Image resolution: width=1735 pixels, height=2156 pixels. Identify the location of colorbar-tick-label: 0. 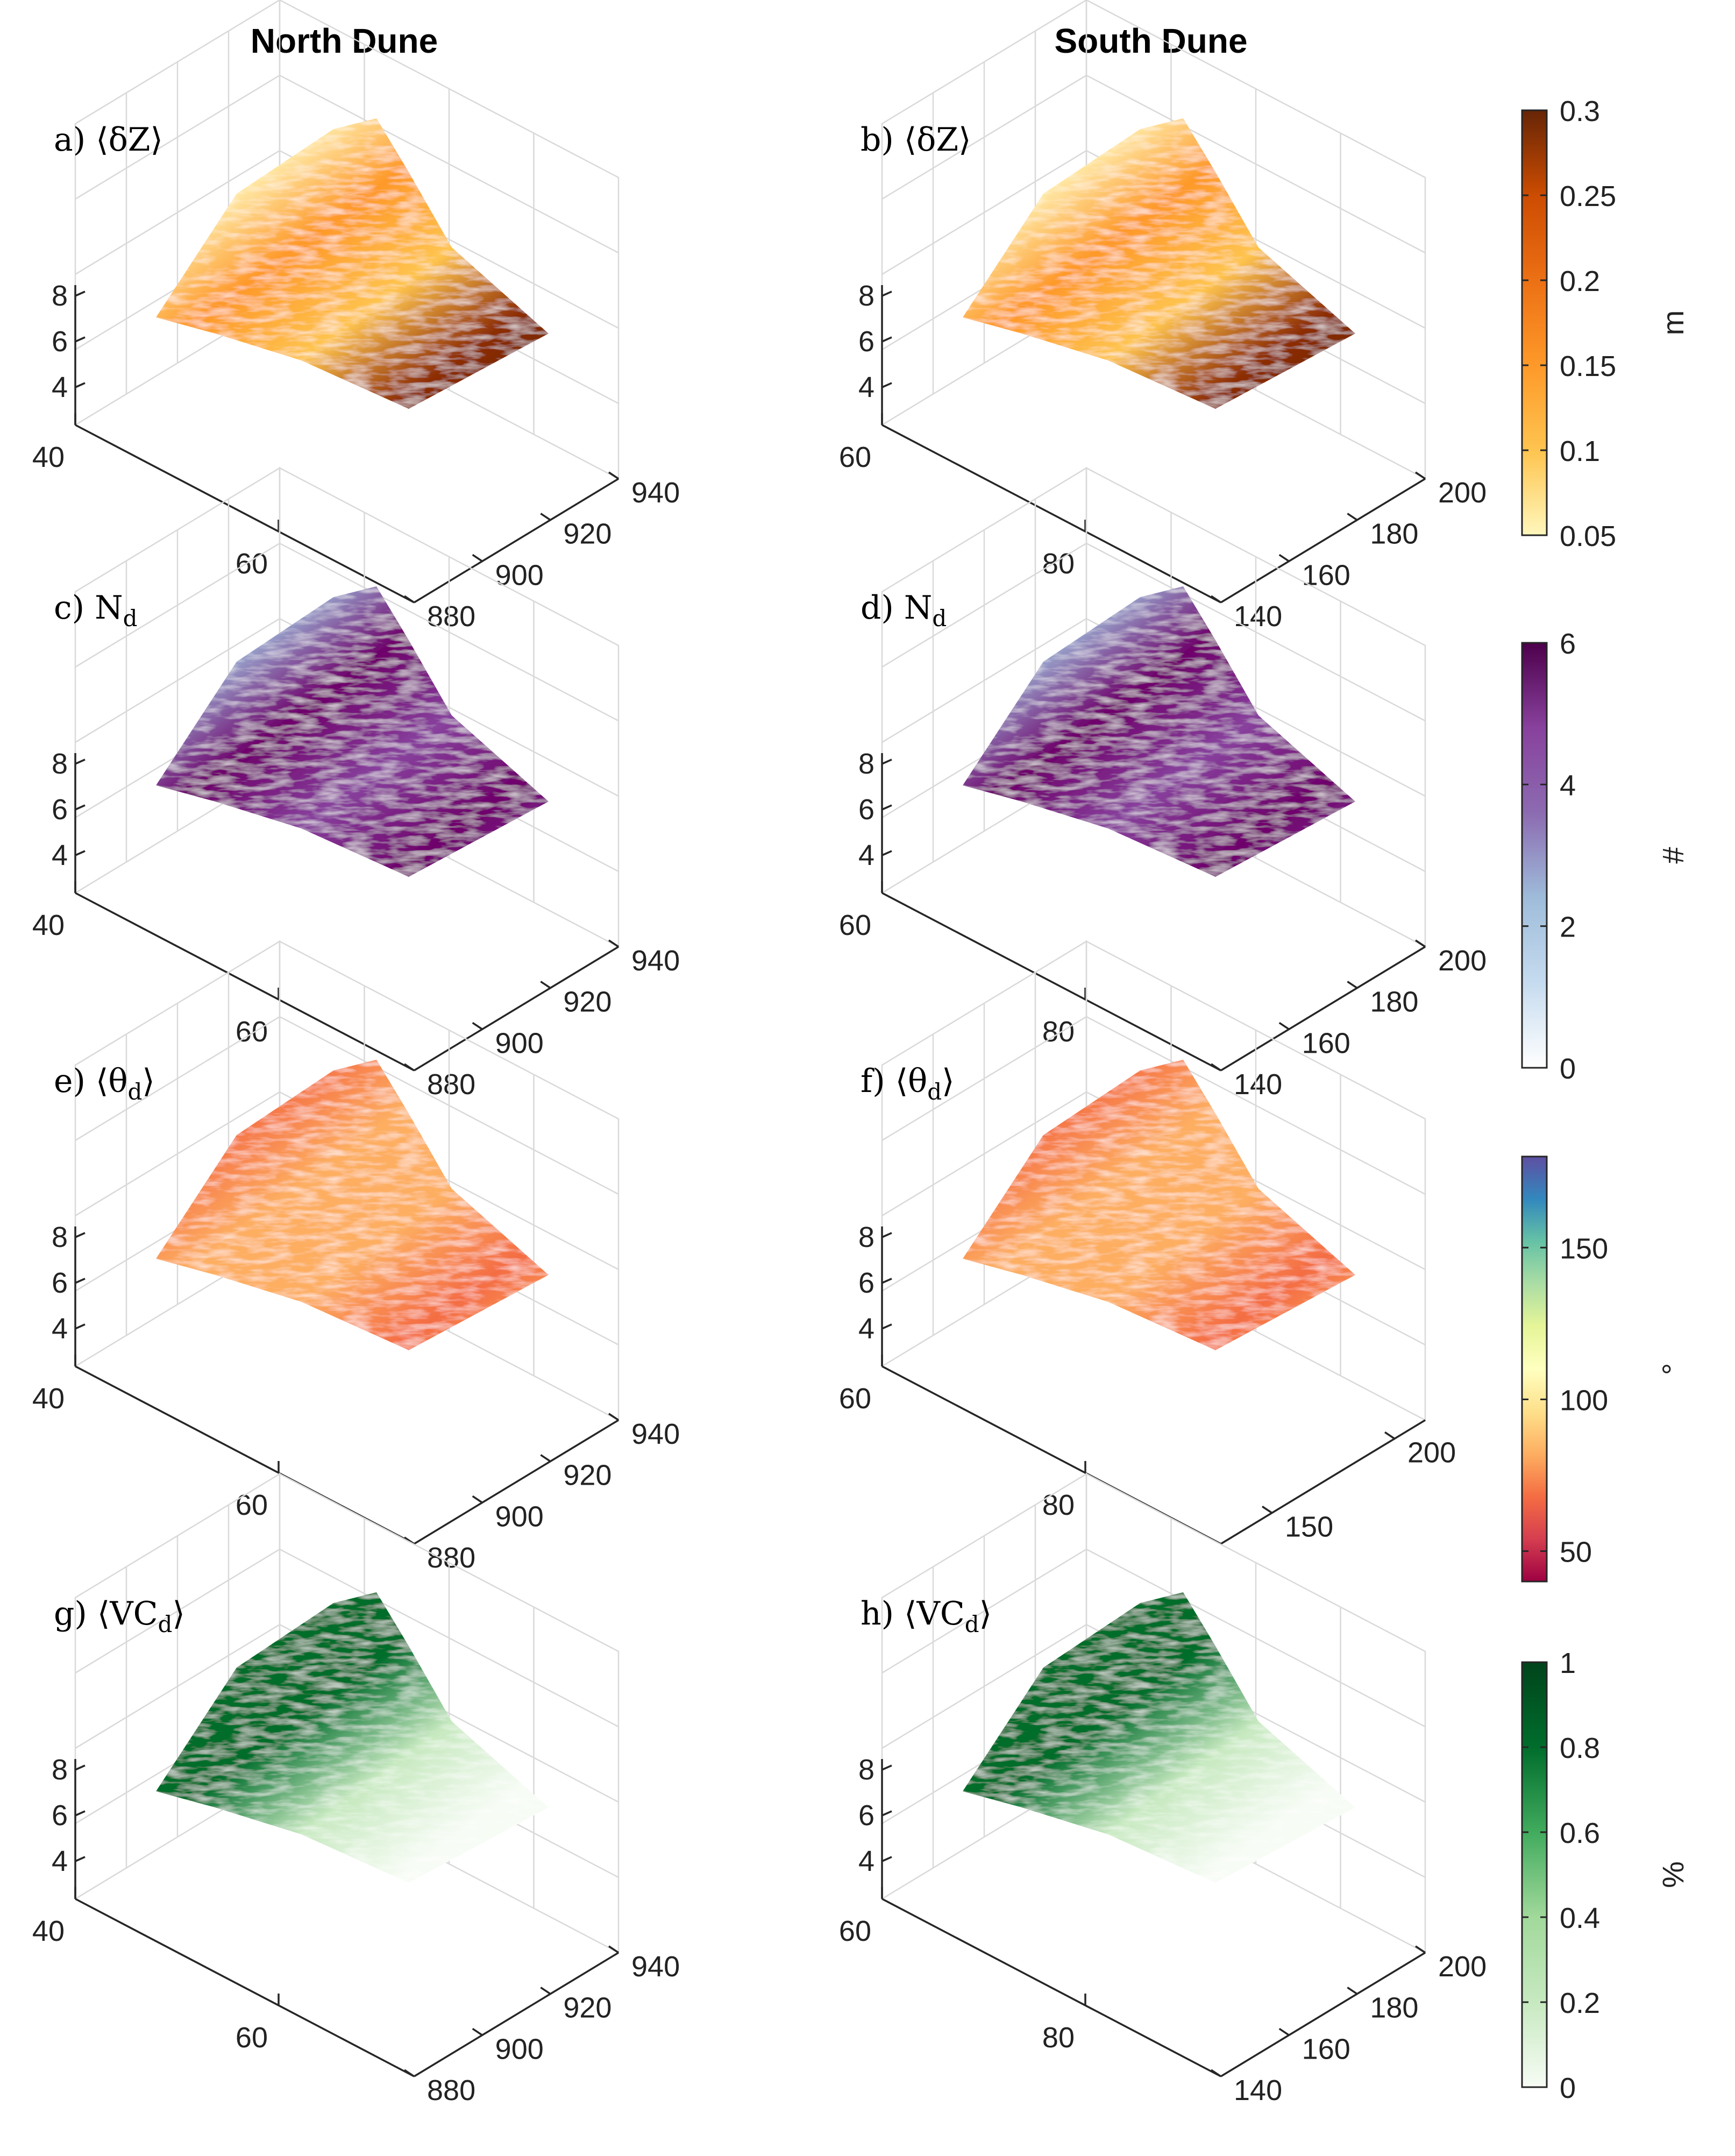
(1568, 2088).